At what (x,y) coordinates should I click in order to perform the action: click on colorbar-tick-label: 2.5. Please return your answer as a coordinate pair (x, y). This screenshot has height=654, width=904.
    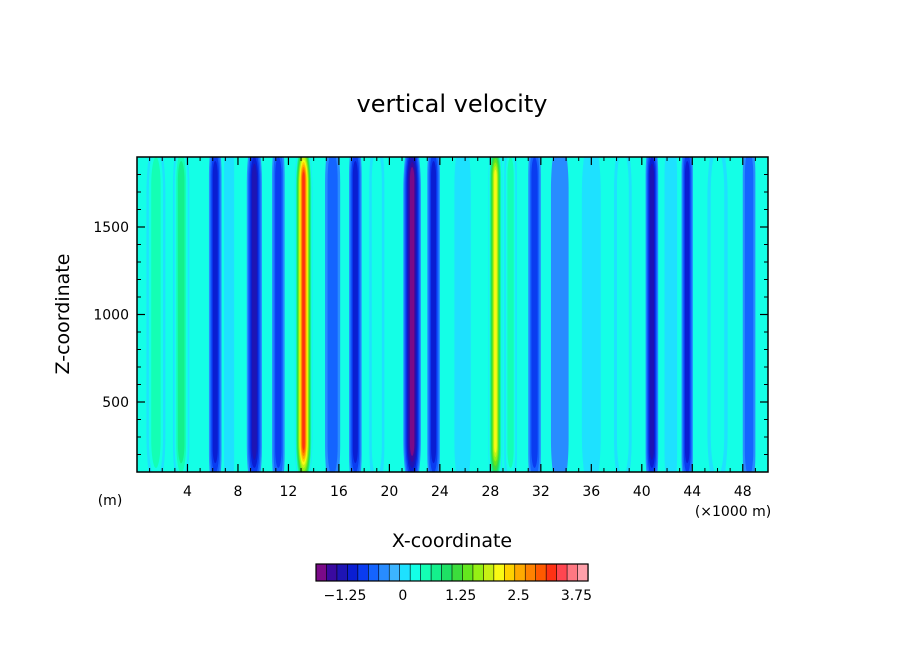
    Looking at the image, I should click on (518, 596).